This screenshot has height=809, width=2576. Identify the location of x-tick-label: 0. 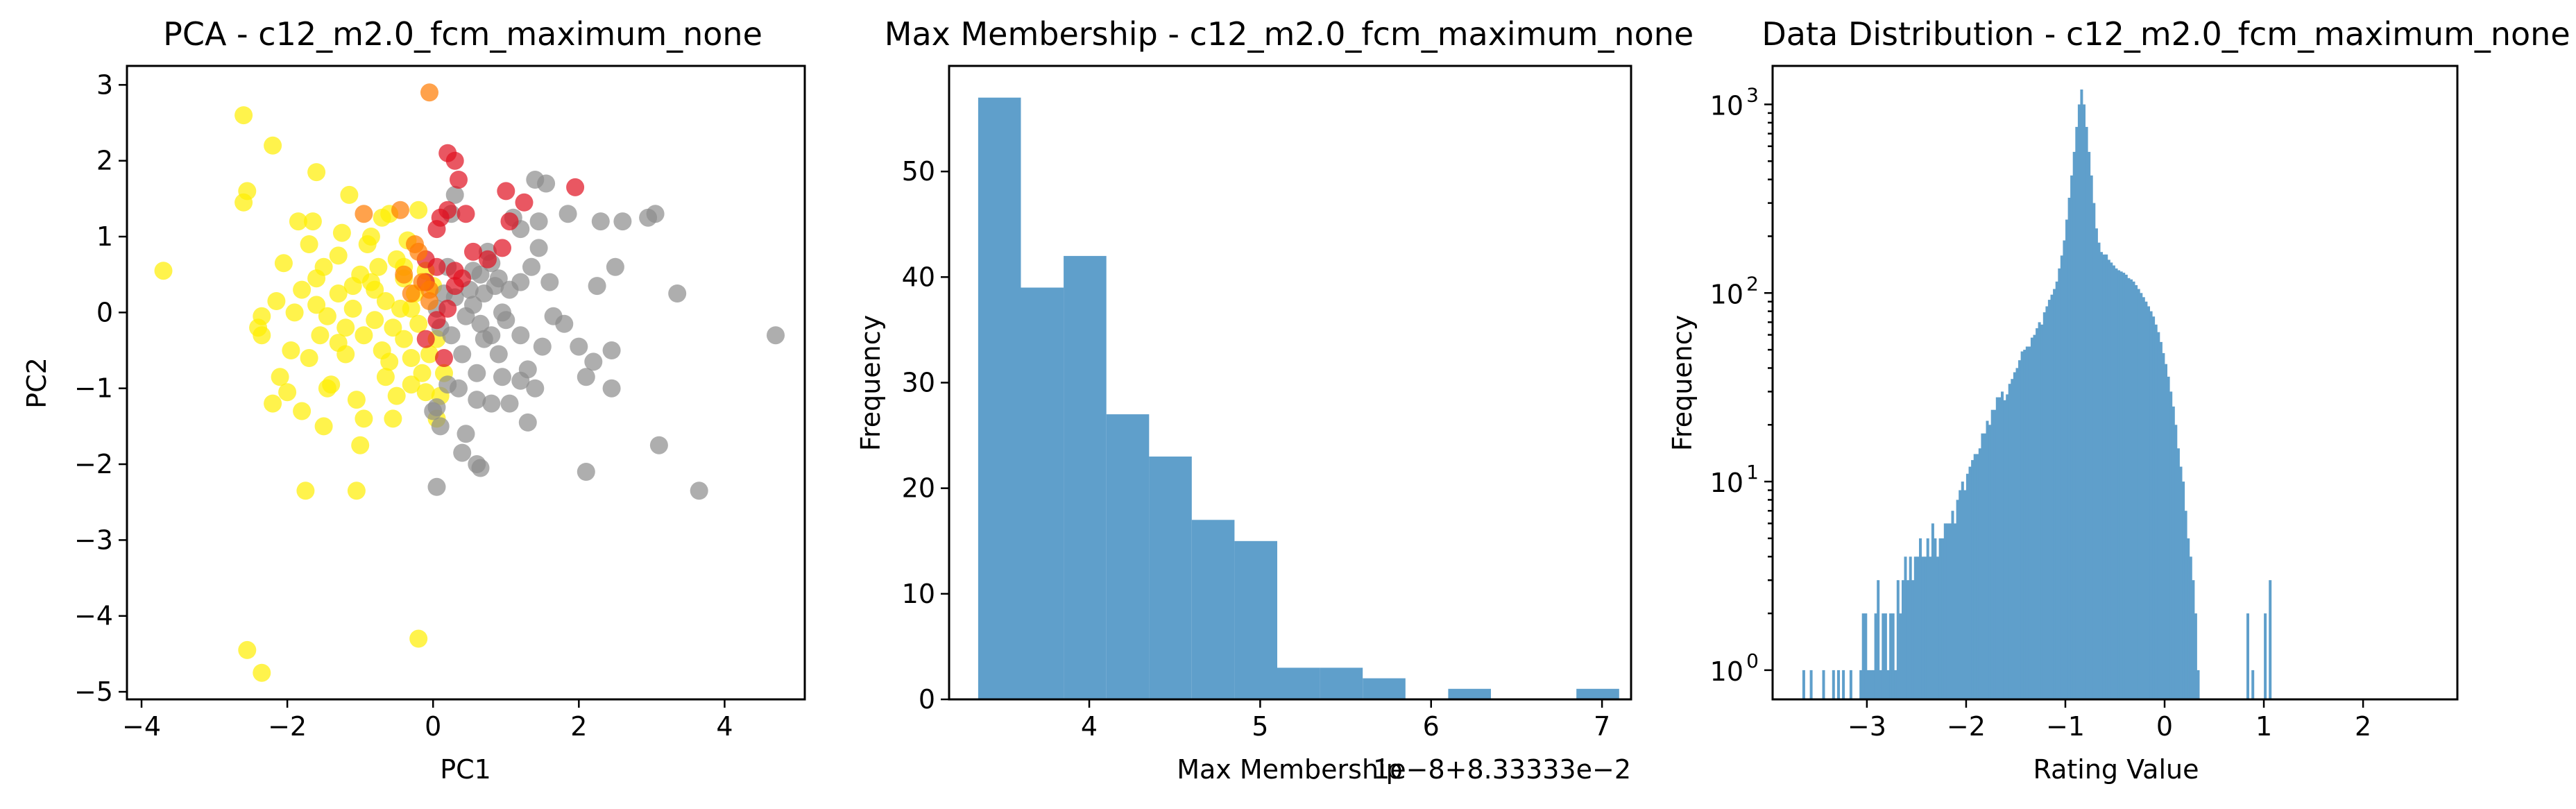
(2164, 727).